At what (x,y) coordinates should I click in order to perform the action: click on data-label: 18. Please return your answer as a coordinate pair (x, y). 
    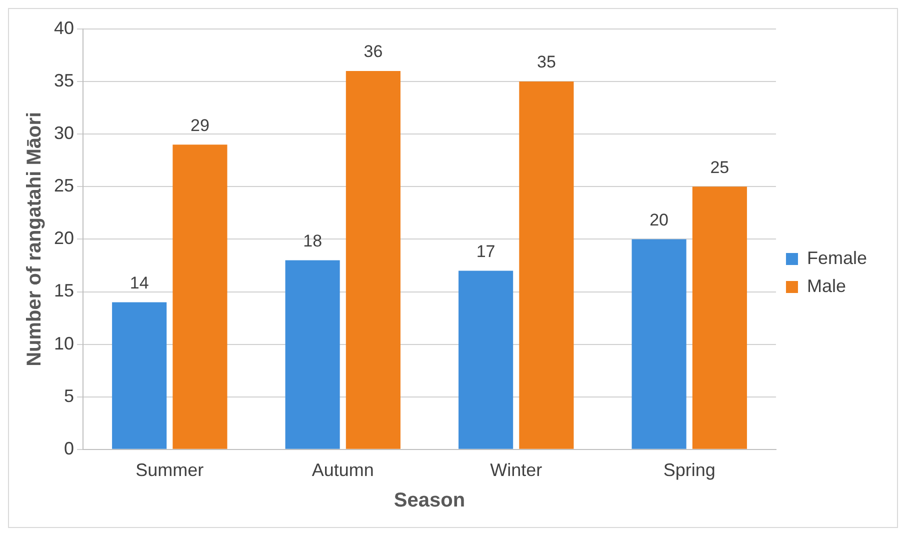
    Looking at the image, I should click on (312, 240).